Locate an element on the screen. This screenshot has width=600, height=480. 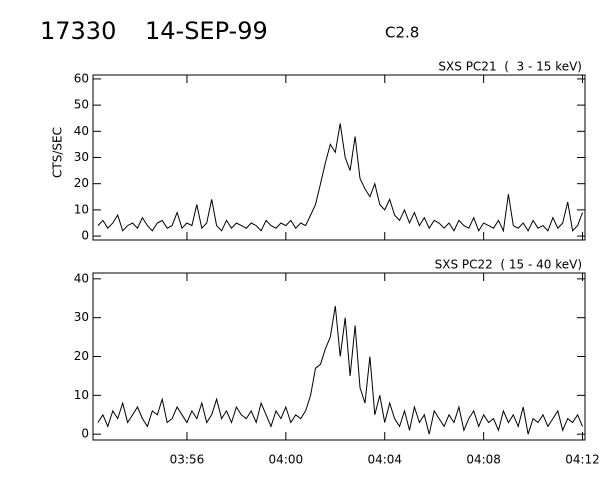
event-date: 14-SEP-99 is located at coordinates (206, 31).